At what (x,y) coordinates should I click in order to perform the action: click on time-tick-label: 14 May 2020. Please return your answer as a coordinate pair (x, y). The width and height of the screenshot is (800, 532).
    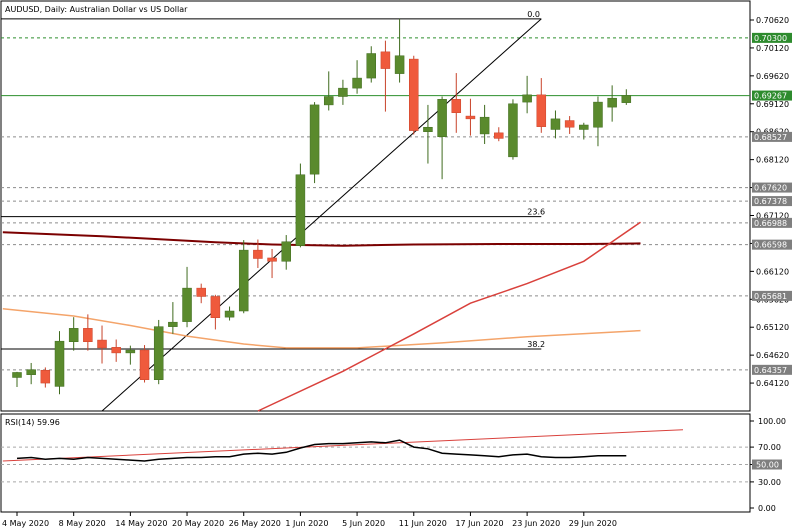
    Looking at the image, I should click on (141, 523).